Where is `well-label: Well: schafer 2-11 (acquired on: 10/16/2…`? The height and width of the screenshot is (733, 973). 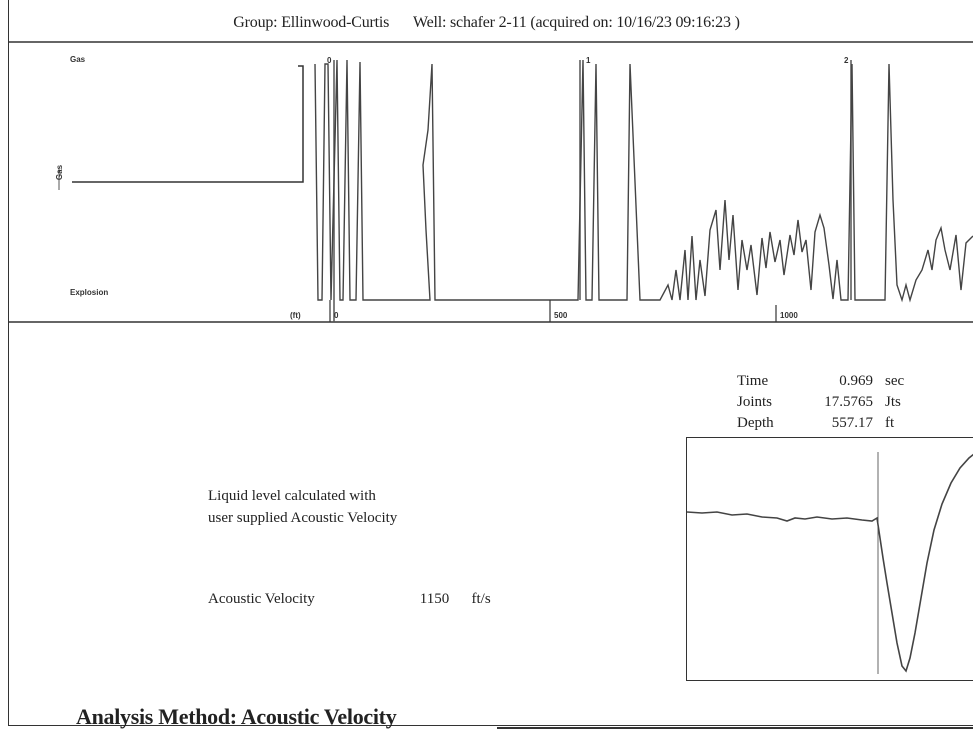 well-label: Well: schafer 2-11 (acquired on: 10/16/2… is located at coordinates (576, 22).